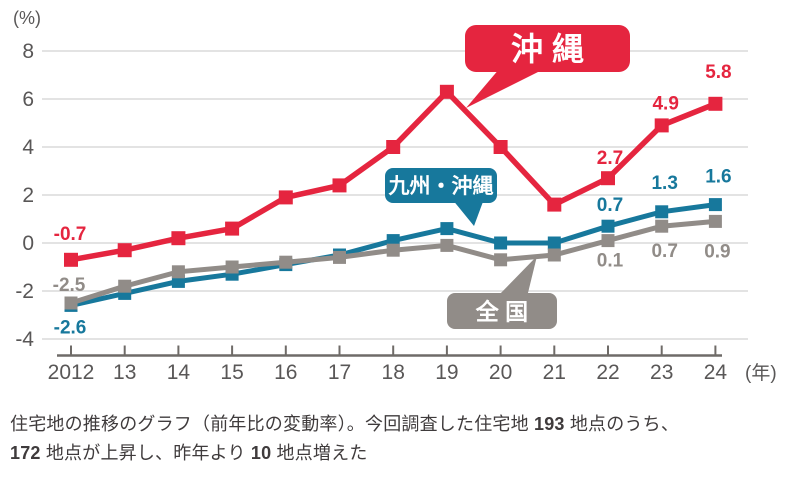 This screenshot has height=487, width=800. Describe the element at coordinates (27, 18) in the screenshot. I see `y-axis-unit-label: (%)` at that location.